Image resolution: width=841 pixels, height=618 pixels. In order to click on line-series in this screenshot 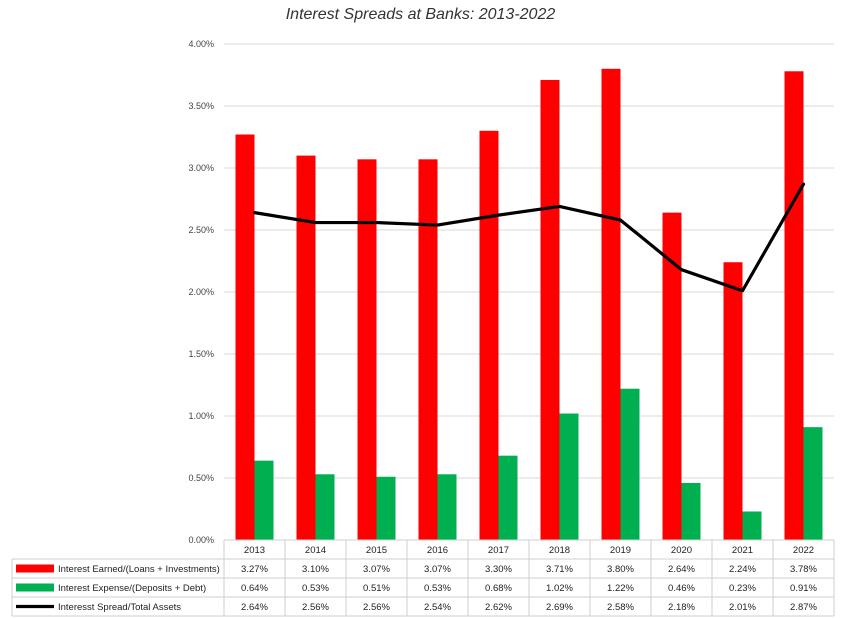, I will do `click(529, 237)`.